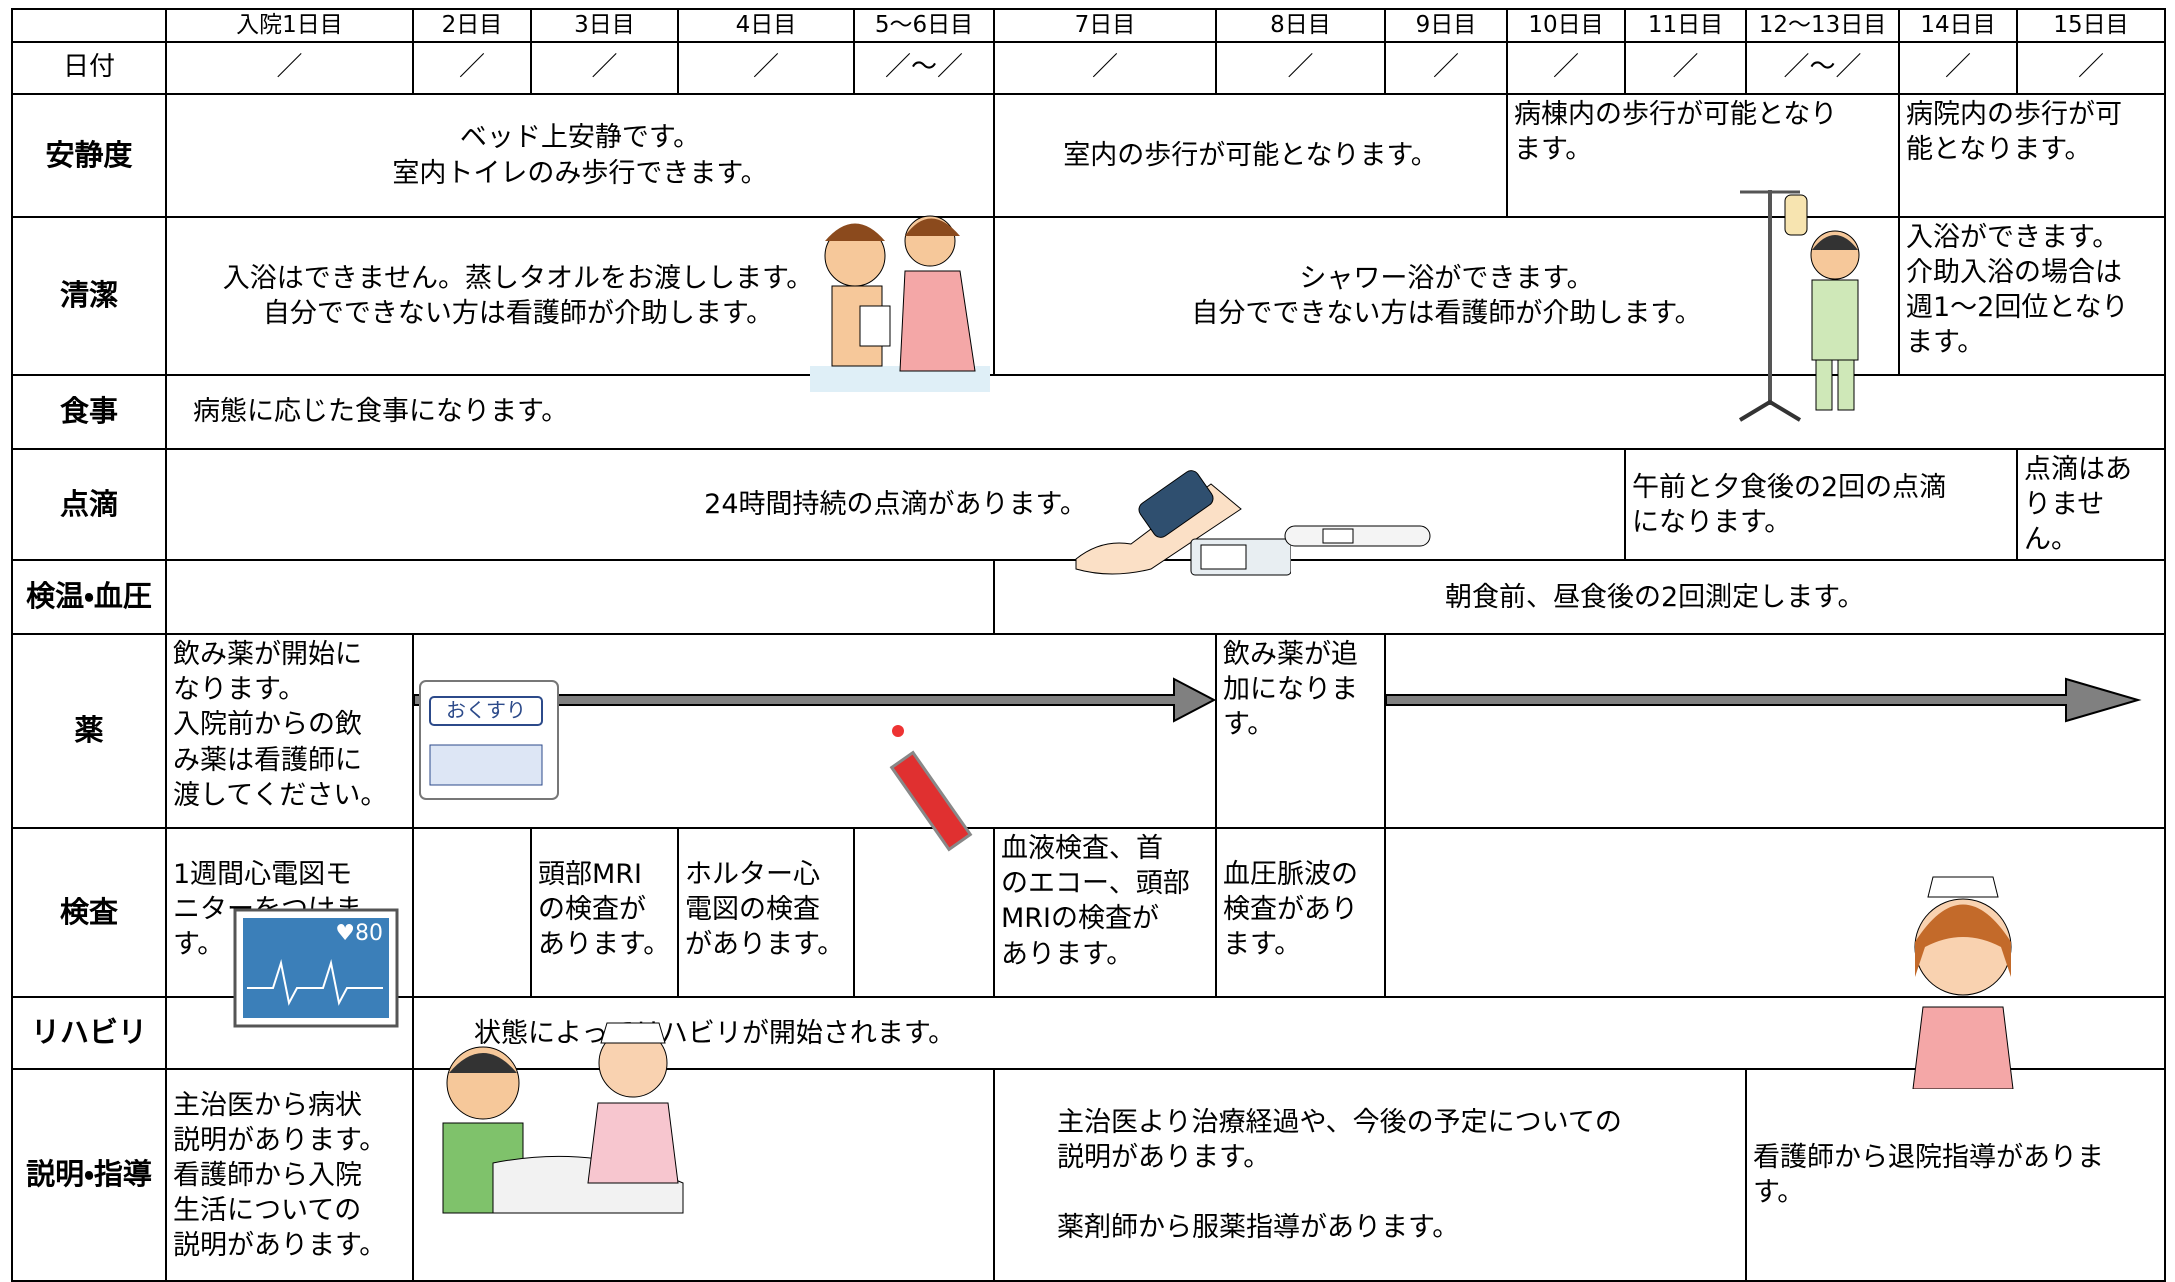 The height and width of the screenshot is (1282, 2175). Describe the element at coordinates (89, 1033) in the screenshot. I see `row-label: リハビリ` at that location.